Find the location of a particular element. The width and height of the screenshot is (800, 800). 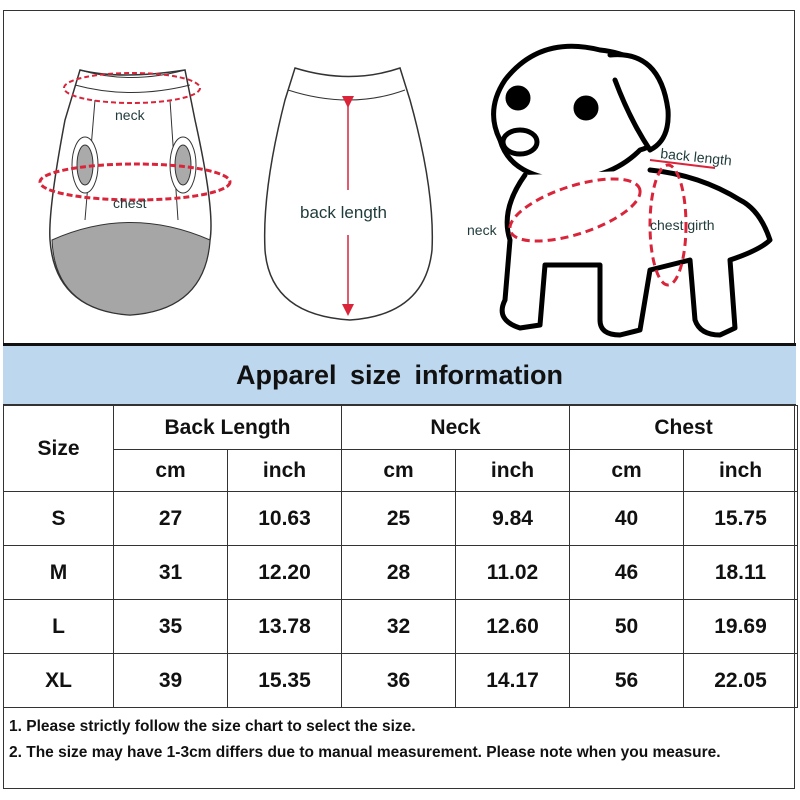

value-cell: 15.75 is located at coordinates (741, 518).